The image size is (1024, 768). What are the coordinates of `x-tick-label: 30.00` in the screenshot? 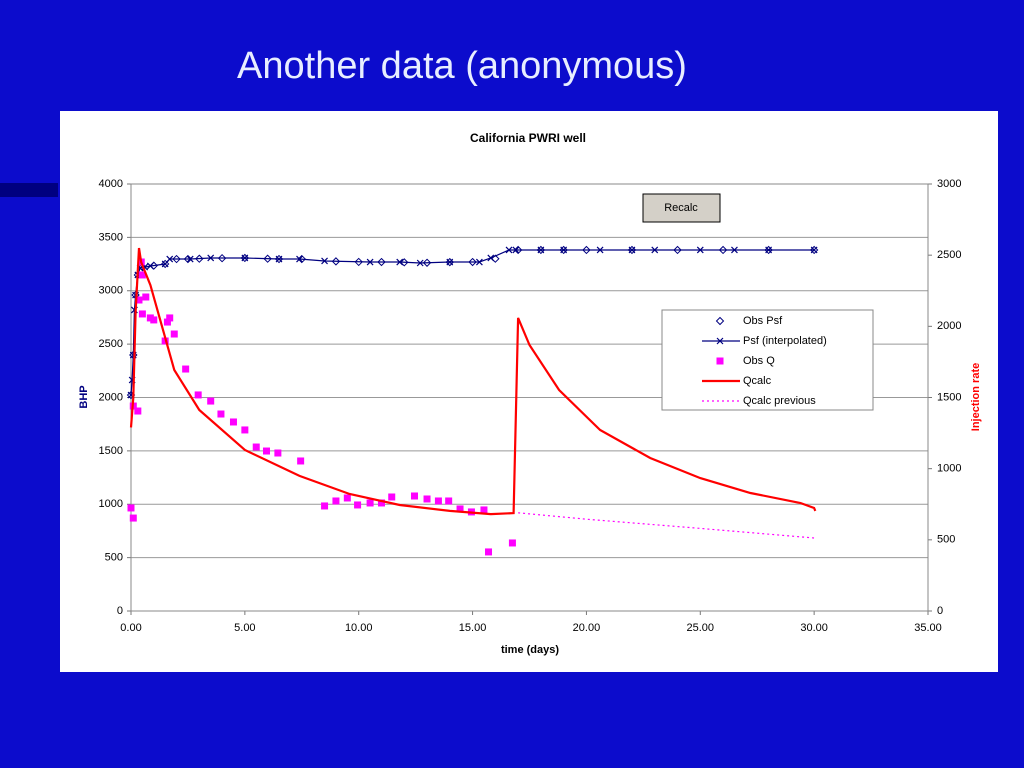 It's located at (814, 628).